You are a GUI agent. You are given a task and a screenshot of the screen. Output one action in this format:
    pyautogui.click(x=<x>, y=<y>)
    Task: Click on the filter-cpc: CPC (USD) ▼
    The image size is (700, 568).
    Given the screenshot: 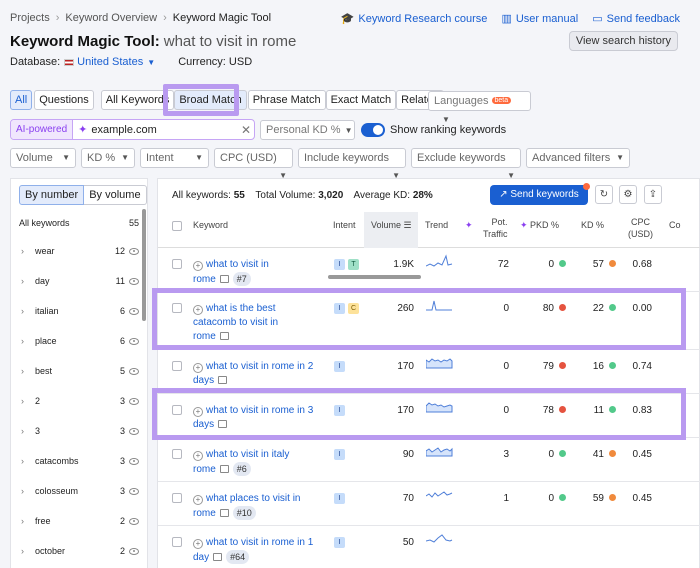 What is the action you would take?
    pyautogui.click(x=253, y=164)
    